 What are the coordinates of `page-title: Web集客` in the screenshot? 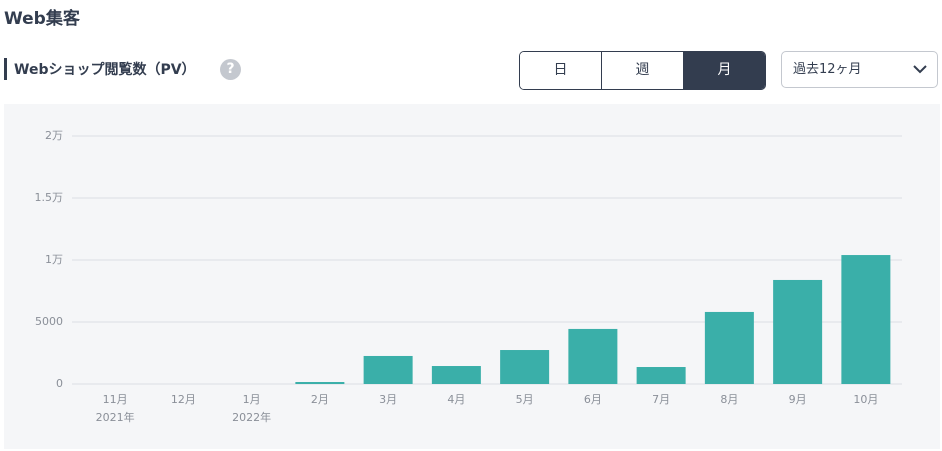 It's located at (42, 19).